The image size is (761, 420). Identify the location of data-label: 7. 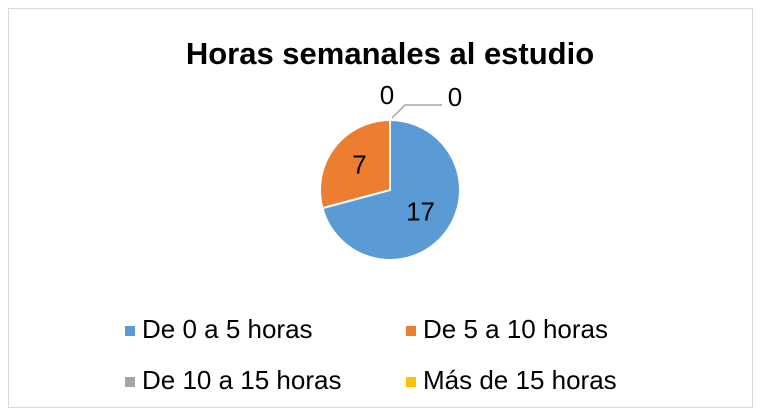
(359, 164).